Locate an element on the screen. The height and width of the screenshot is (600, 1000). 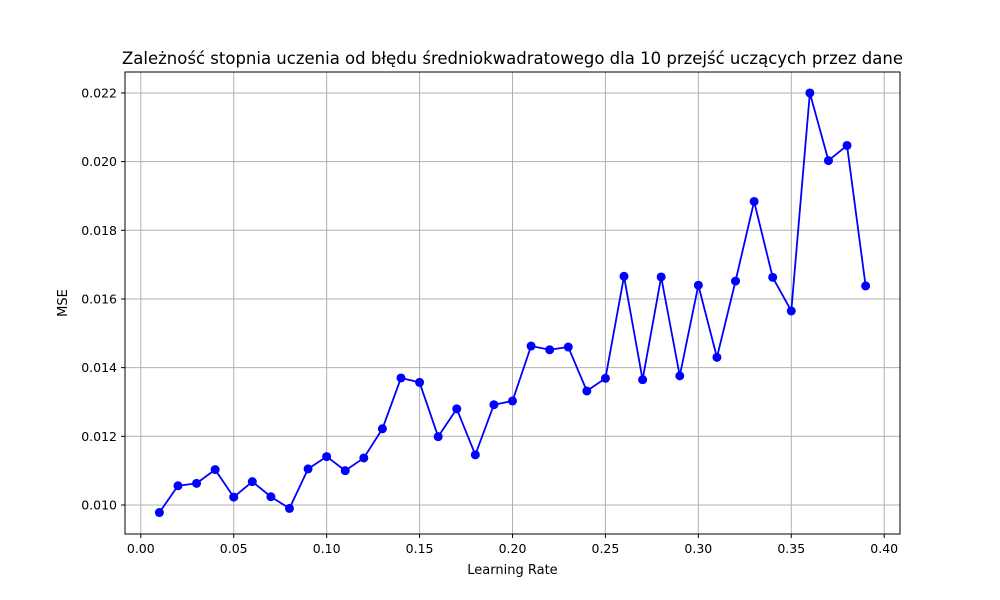
x-tick-label: 0.20 is located at coordinates (513, 548).